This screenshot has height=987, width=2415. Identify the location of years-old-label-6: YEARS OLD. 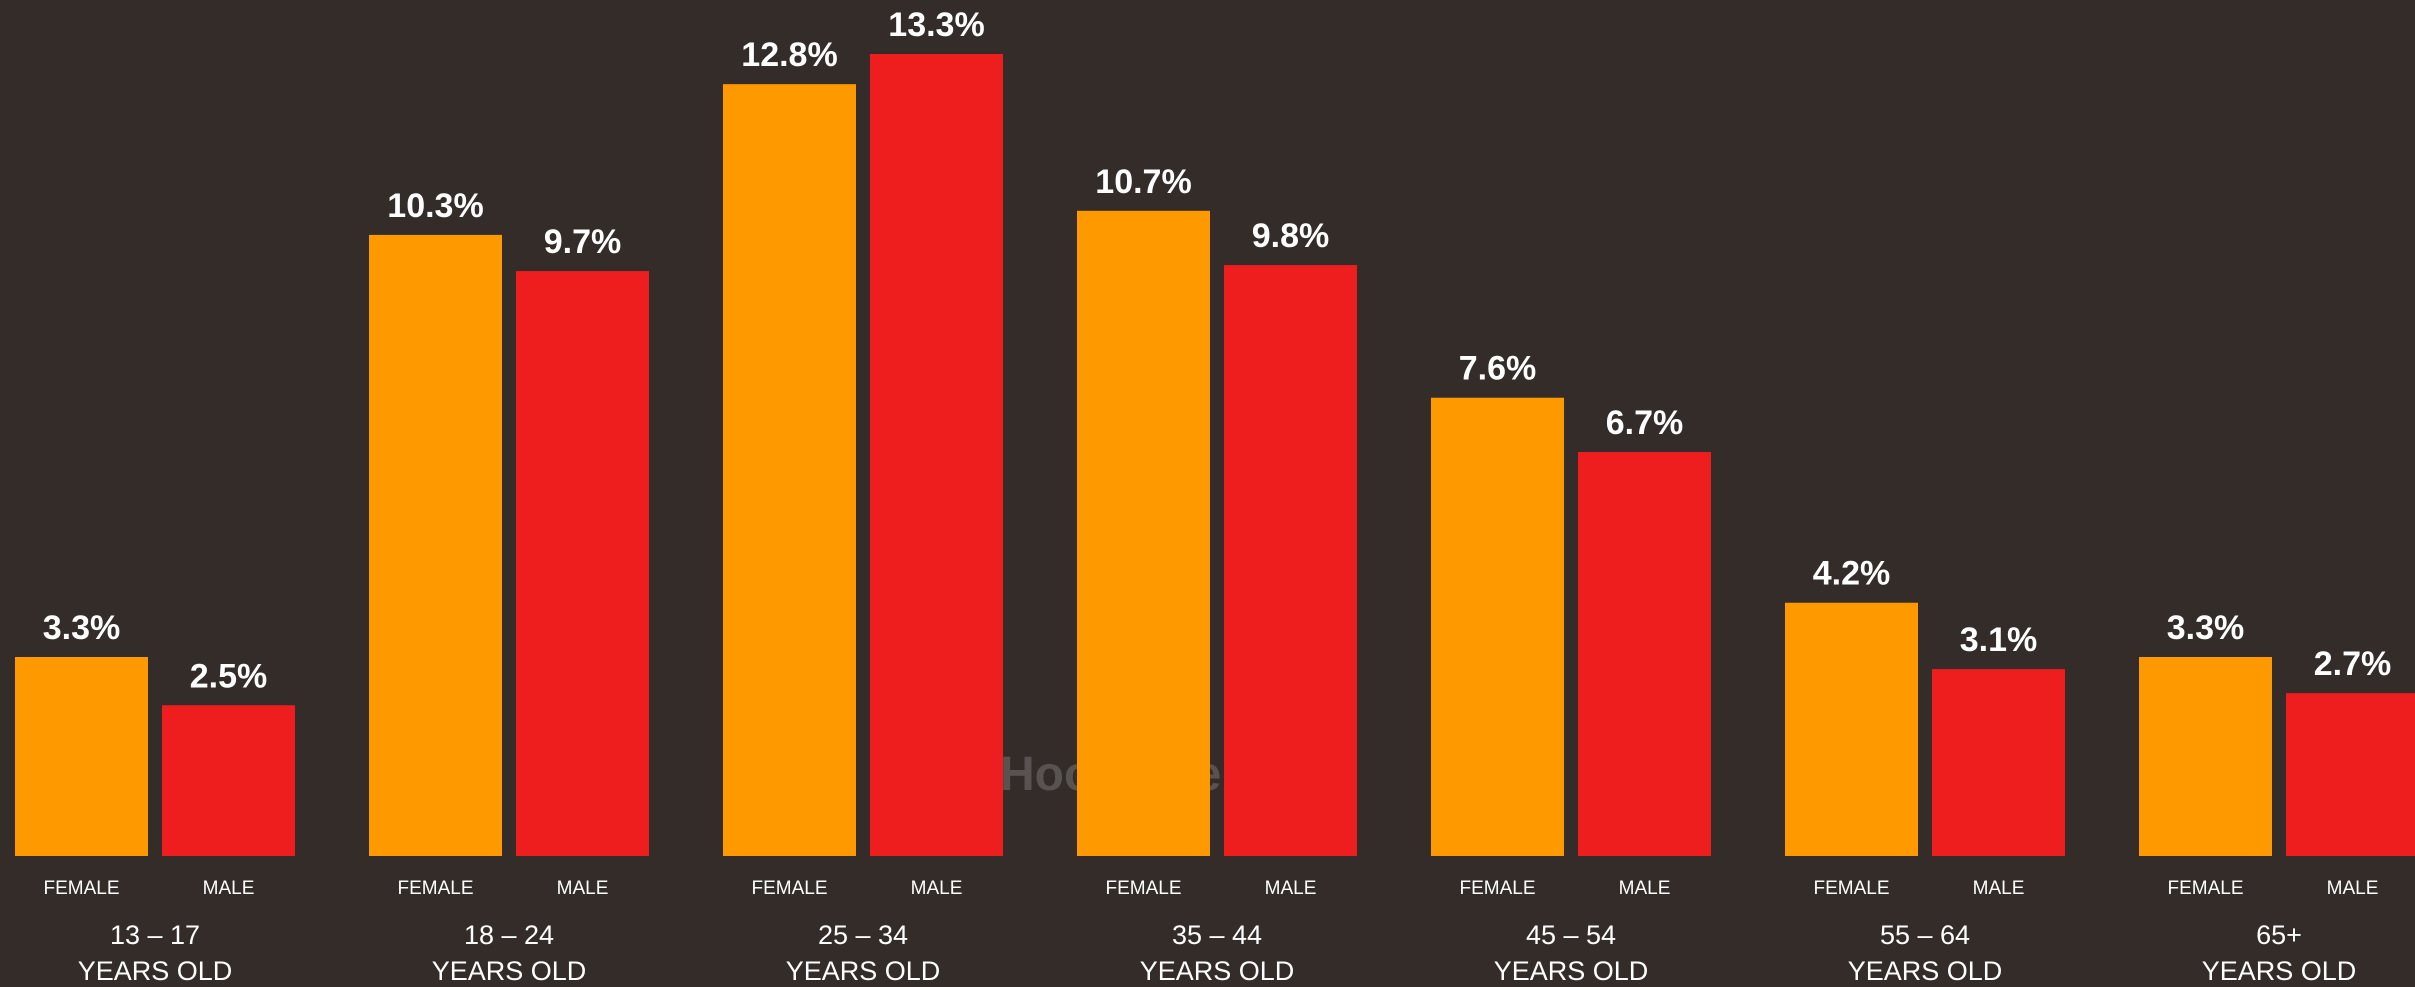
(2279, 971).